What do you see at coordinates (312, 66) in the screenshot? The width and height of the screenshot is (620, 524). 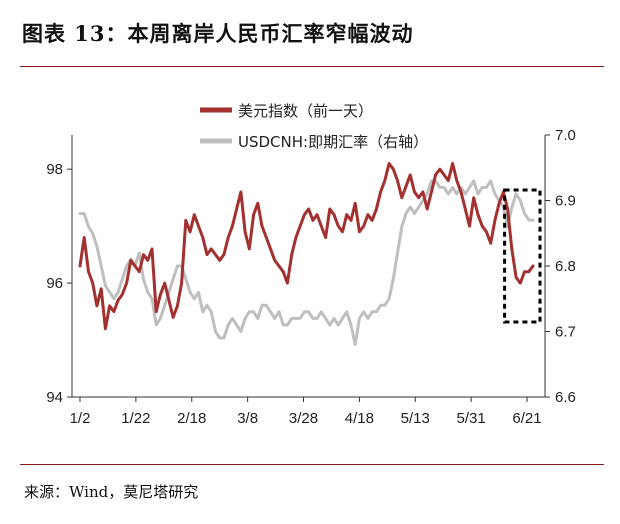 I see `title-rule` at bounding box center [312, 66].